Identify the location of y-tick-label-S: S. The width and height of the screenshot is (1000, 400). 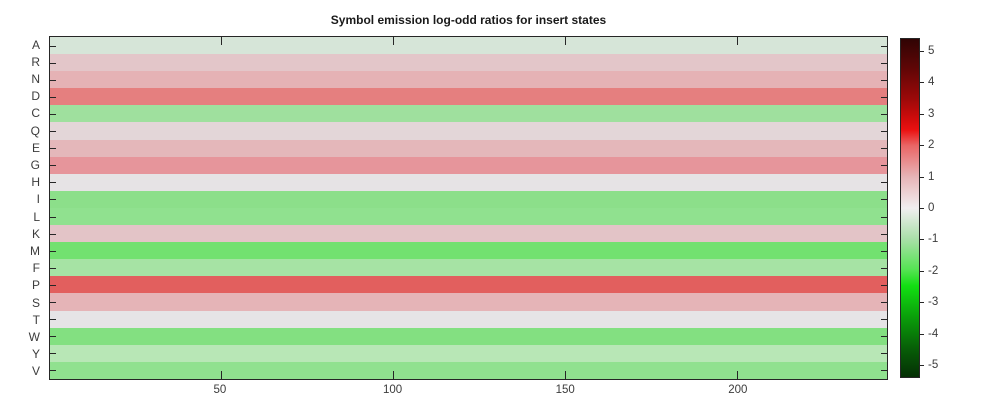
(35, 302).